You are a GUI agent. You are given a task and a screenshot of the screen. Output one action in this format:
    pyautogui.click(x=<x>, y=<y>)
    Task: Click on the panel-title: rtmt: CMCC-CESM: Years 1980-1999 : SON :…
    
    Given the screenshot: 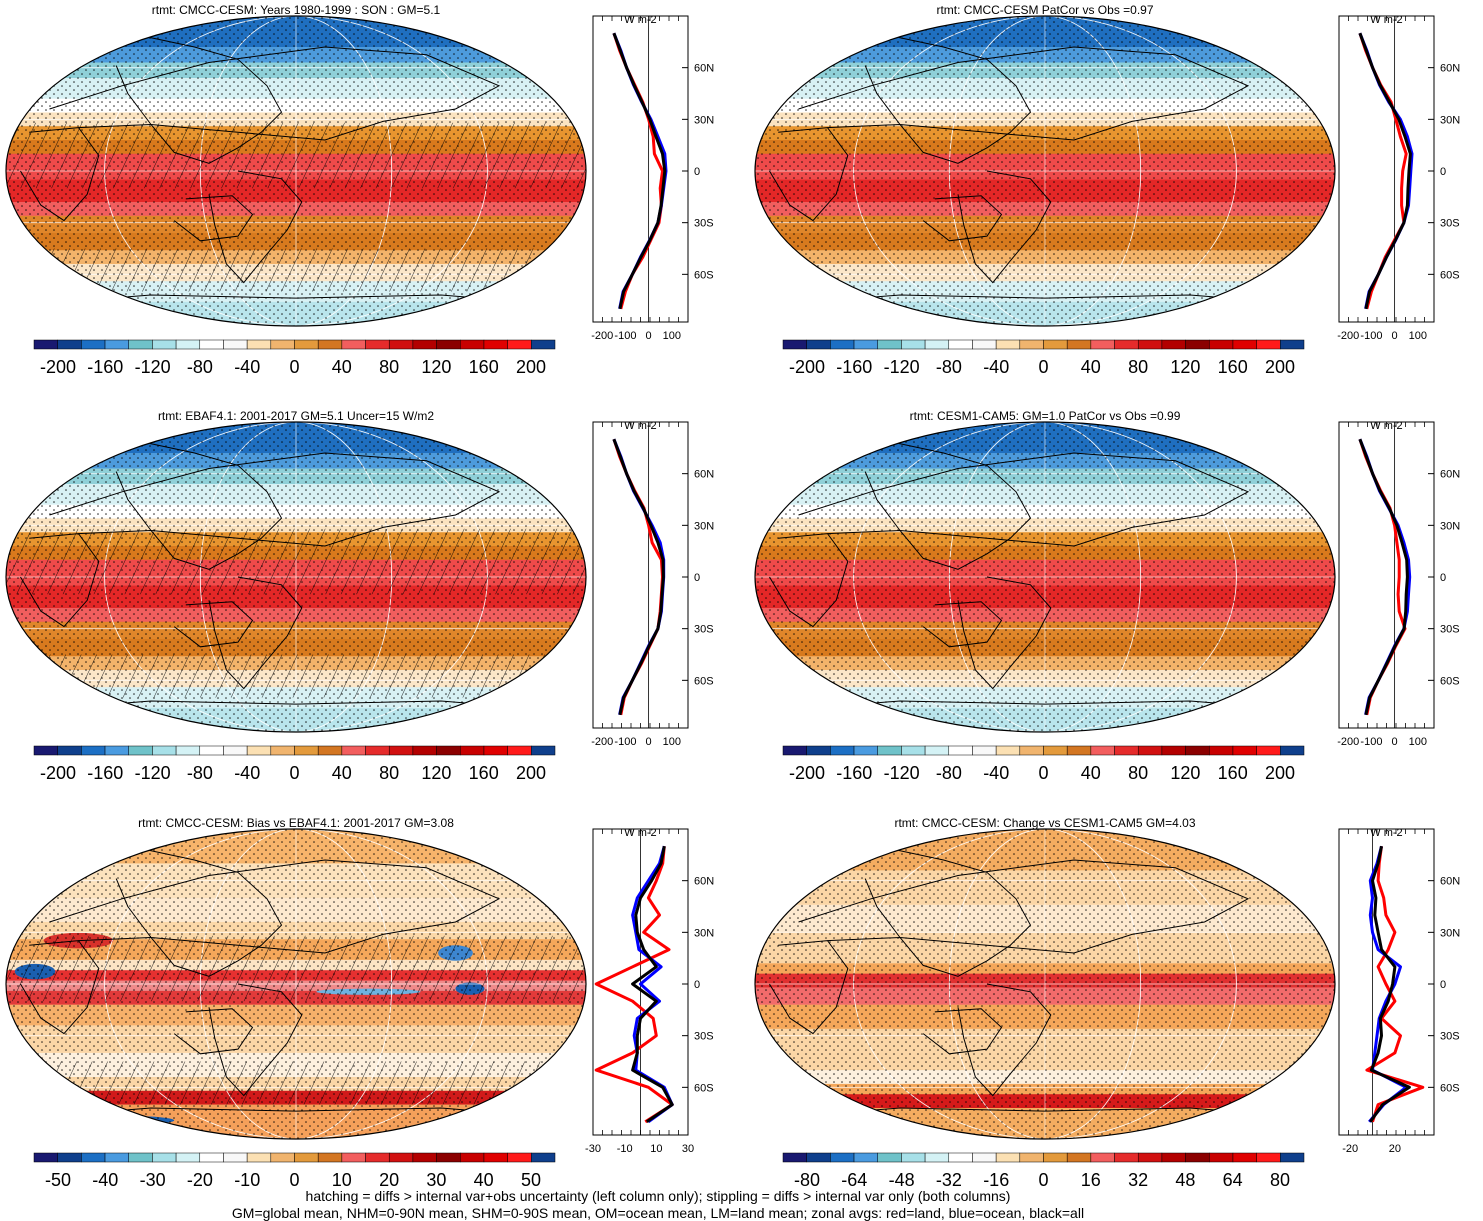 What is the action you would take?
    pyautogui.click(x=296, y=10)
    